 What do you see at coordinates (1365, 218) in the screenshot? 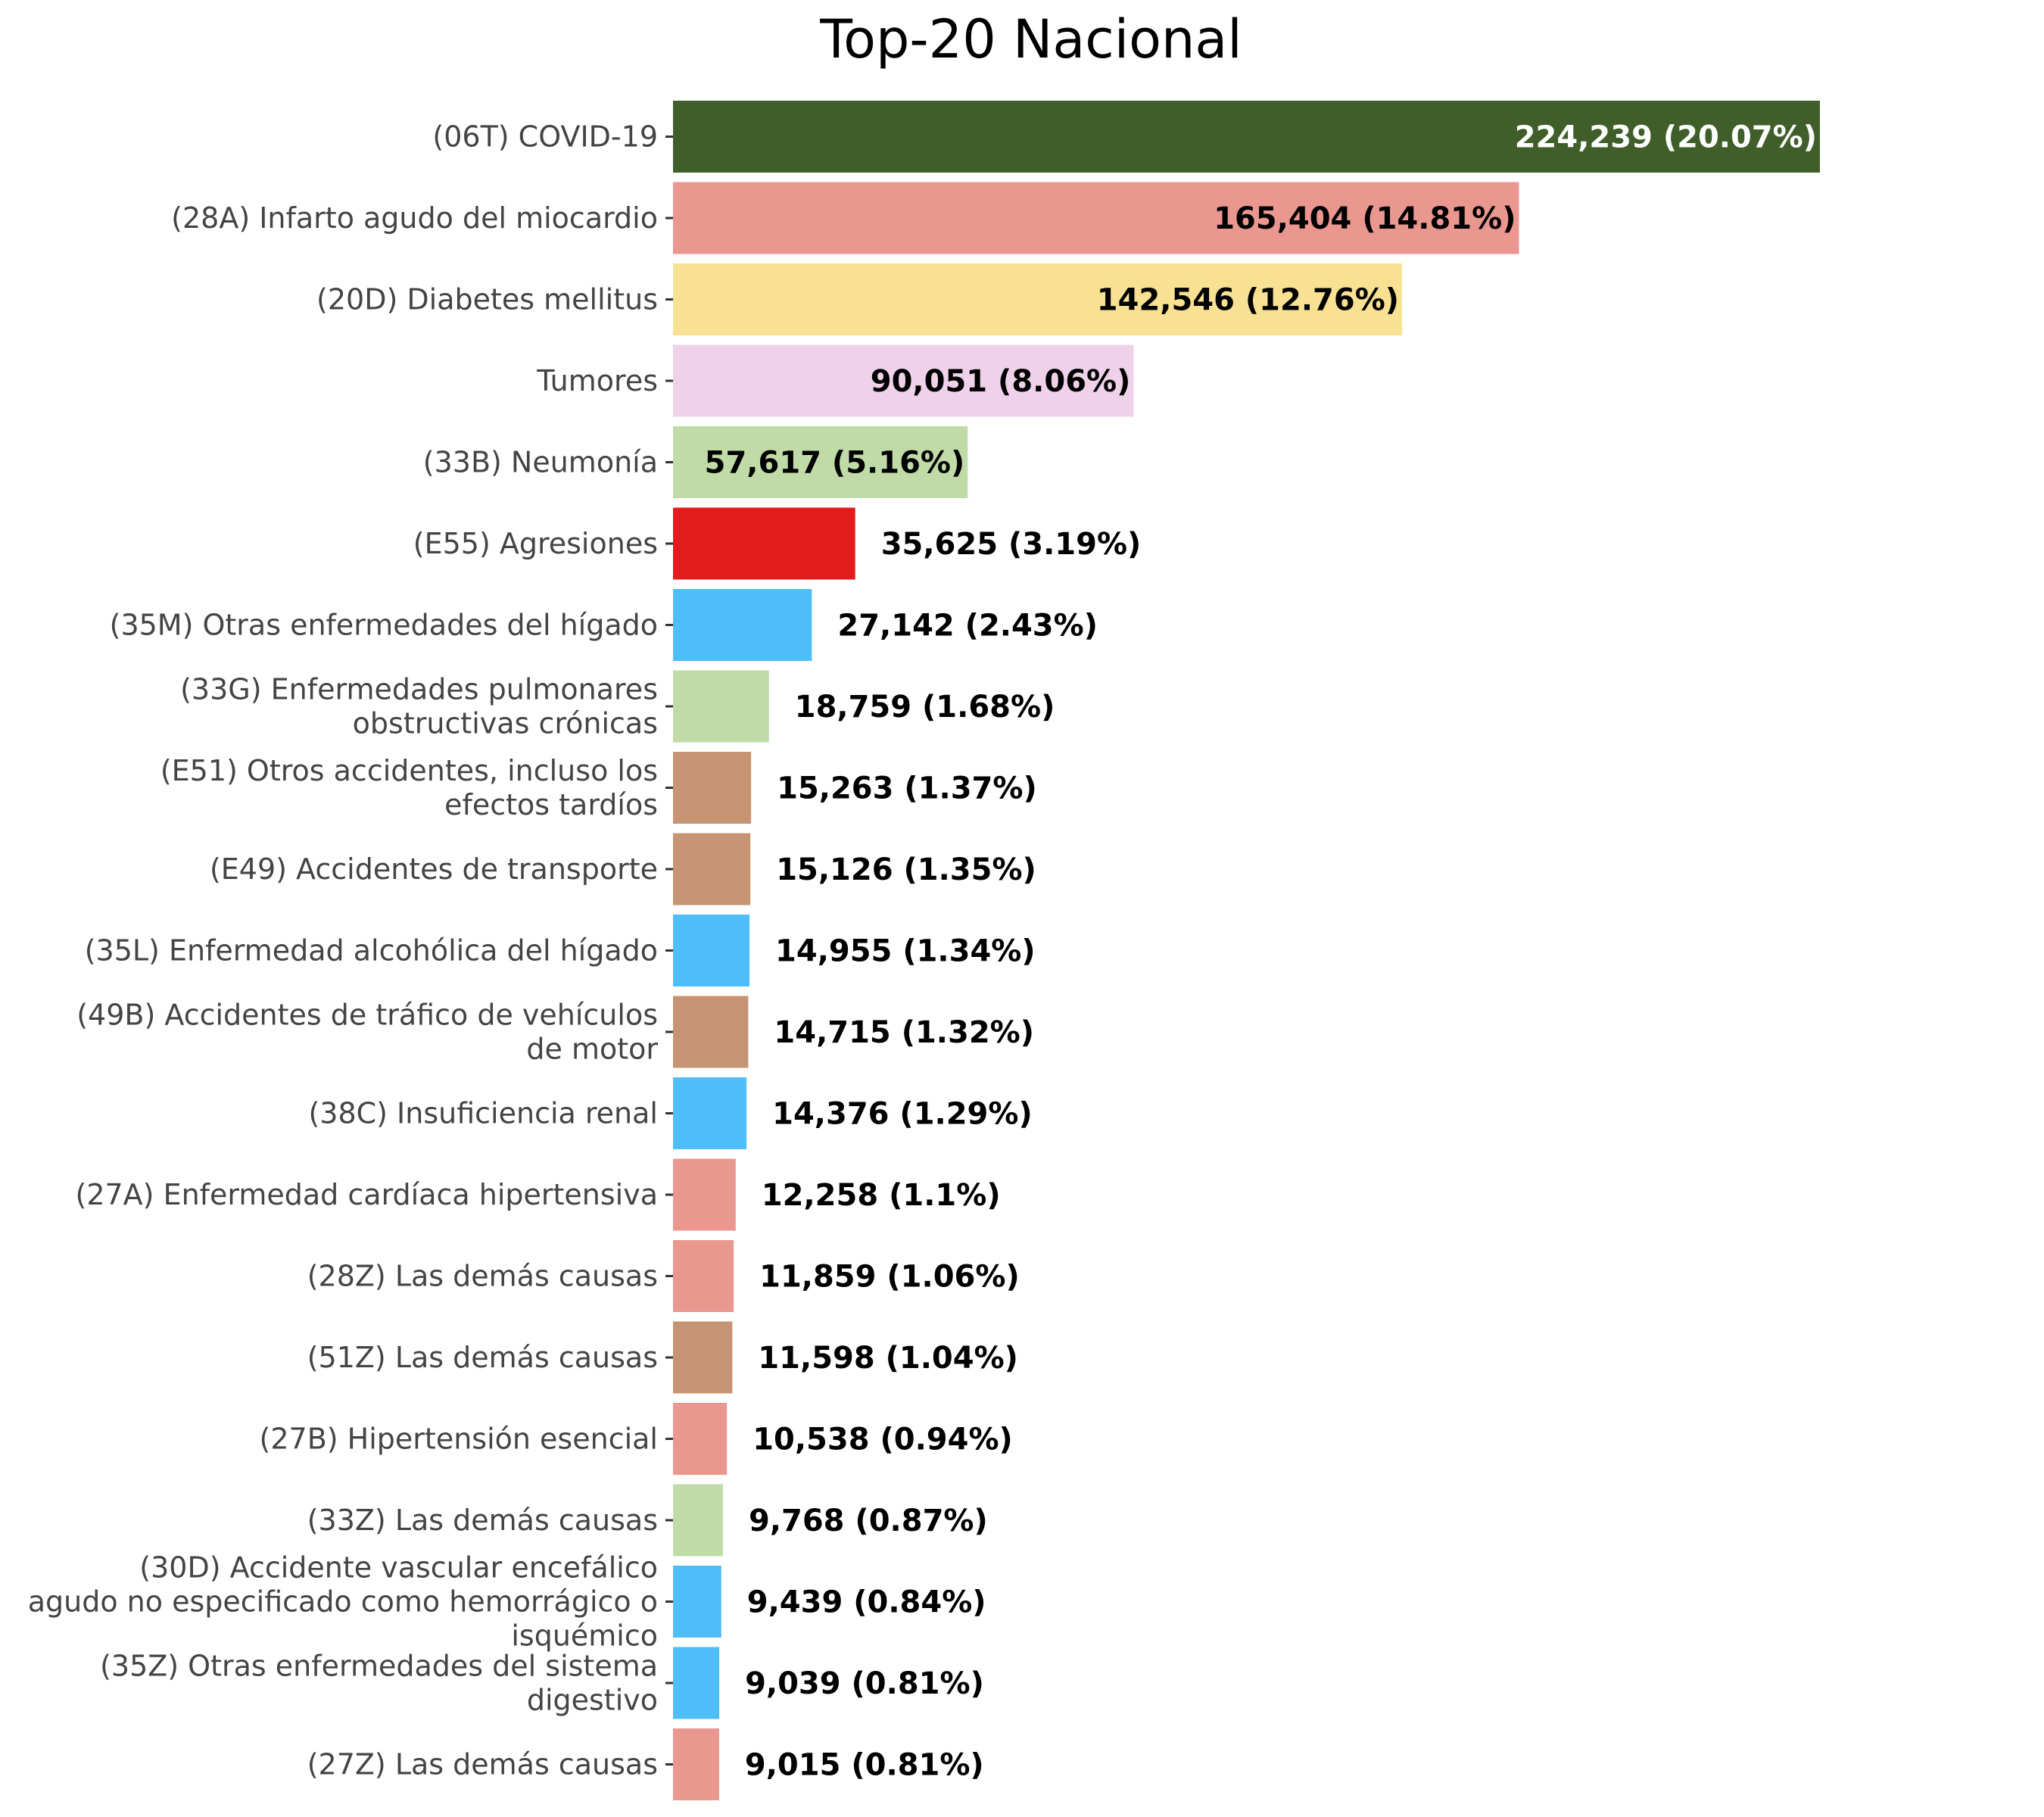
I see `value-label: 165,404 (14.81%)` at bounding box center [1365, 218].